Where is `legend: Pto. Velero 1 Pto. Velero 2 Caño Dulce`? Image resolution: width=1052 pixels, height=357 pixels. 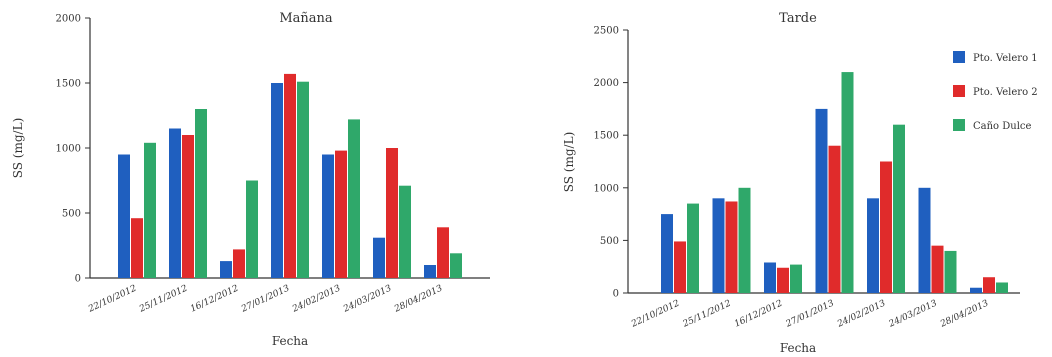 legend: Pto. Velero 1 Pto. Velero 2 Caño Dulce is located at coordinates (995, 91).